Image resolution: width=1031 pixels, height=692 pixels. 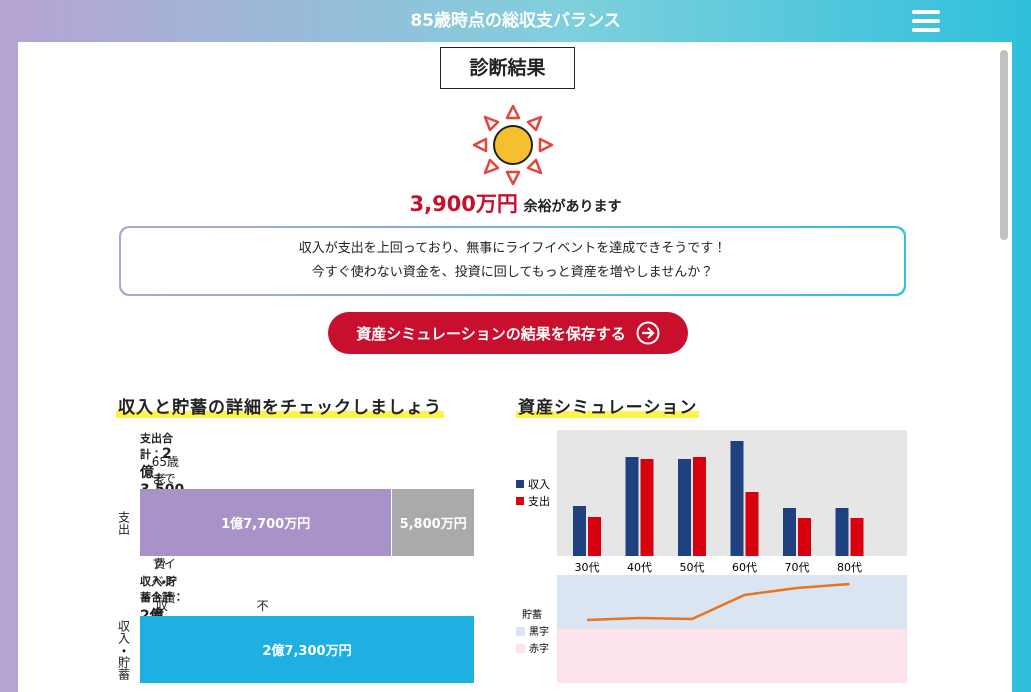 I want to click on button-label: 資産シミュレーションの結果を保存する, so click(x=491, y=333).